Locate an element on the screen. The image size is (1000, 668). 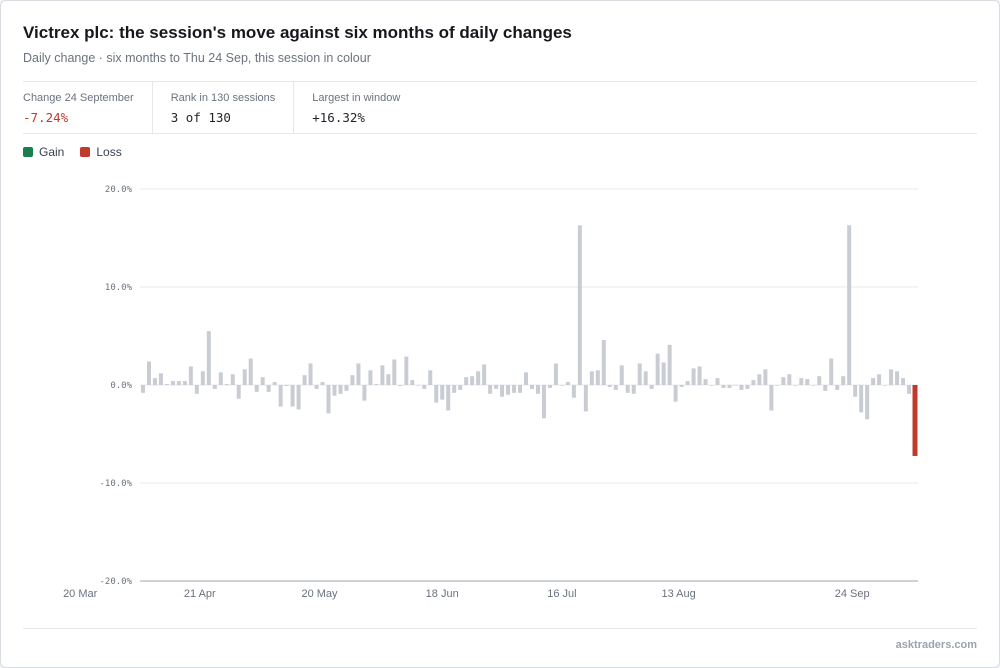
legend-swatch-loss is located at coordinates (85, 152).